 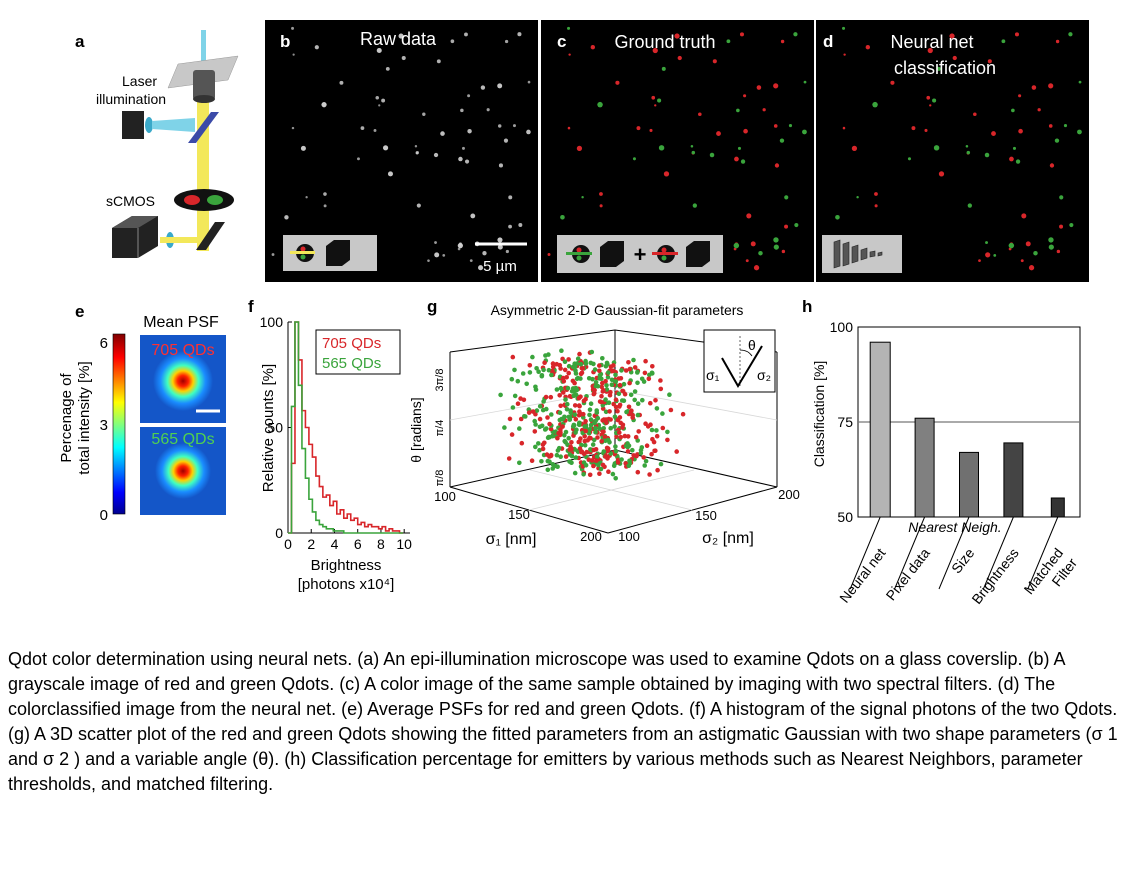 I want to click on y-tick-label: 50, so click(x=275, y=428).